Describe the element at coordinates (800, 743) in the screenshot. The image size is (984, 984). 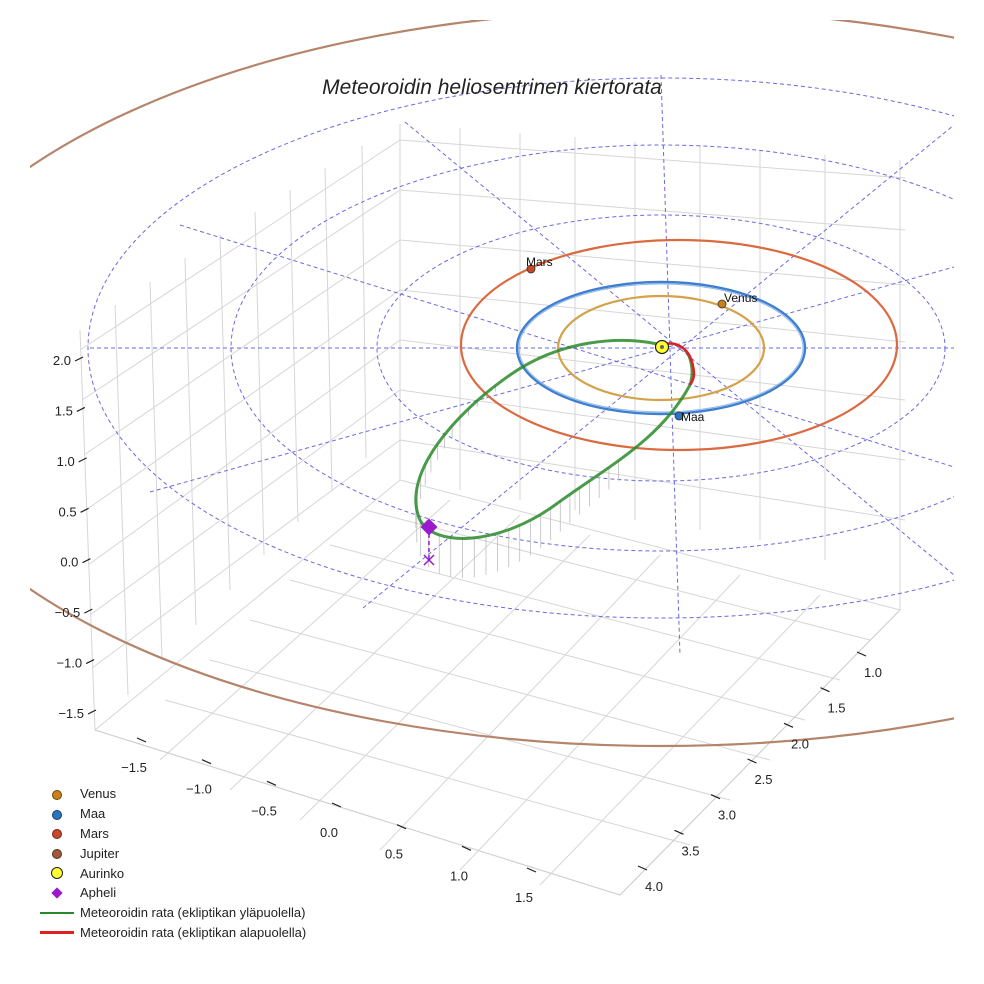
I see `y-tick-label: 2.0` at that location.